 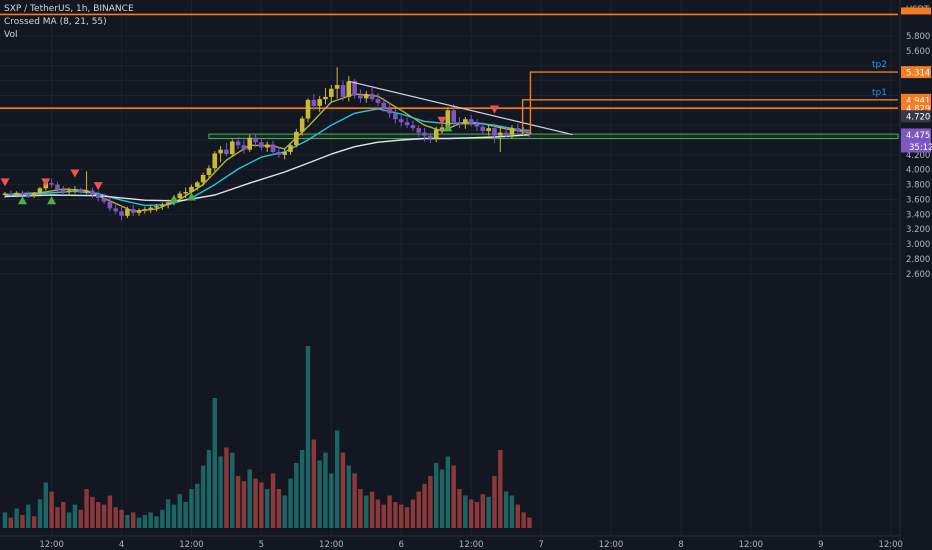 What do you see at coordinates (55, 22) in the screenshot?
I see `indicator-title: Crossed MA (8, 21, 55)` at bounding box center [55, 22].